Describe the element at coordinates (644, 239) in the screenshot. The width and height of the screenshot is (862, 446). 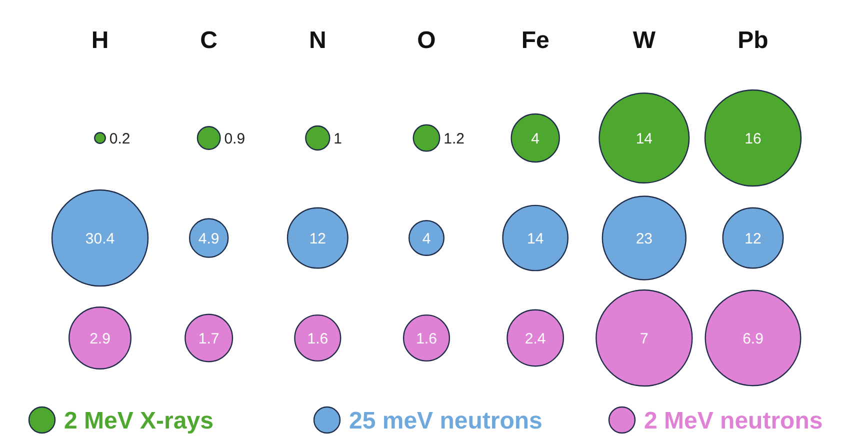
I see `data-label: 23` at that location.